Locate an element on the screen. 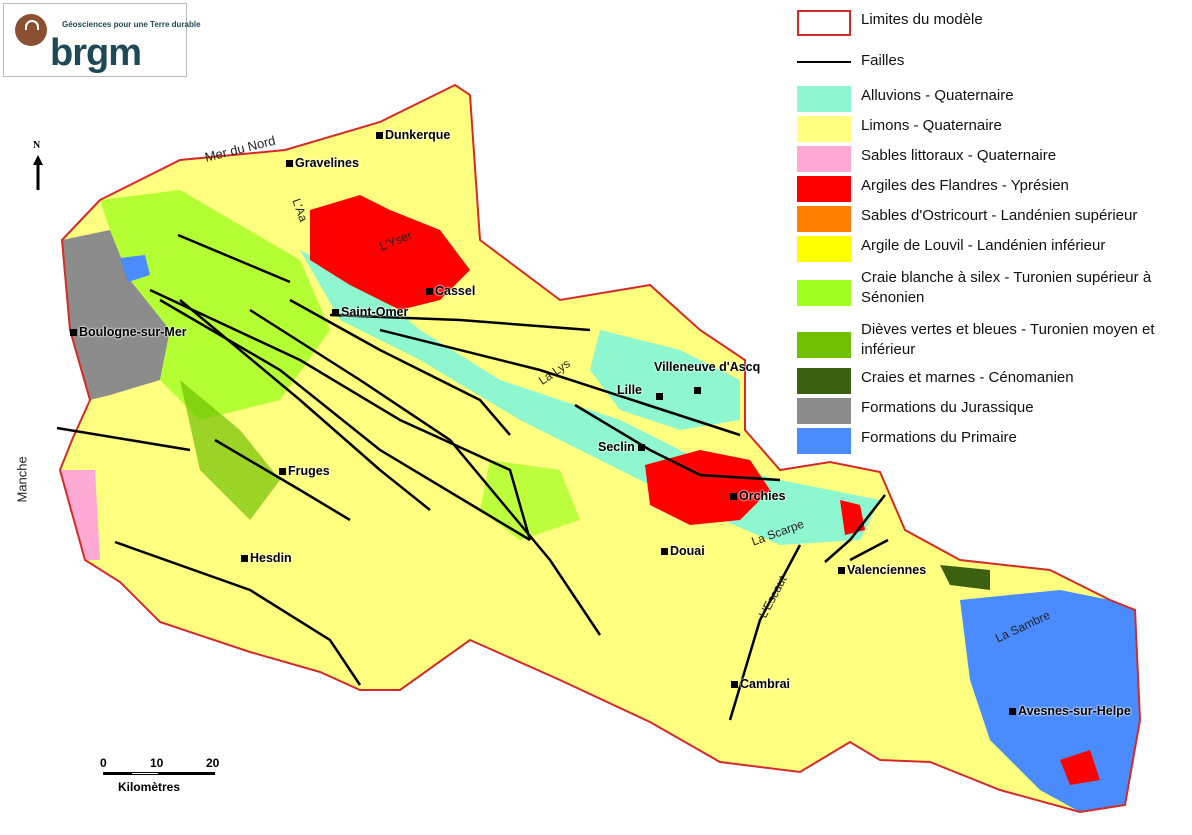  legend-label: Argile de Louvil - Landénien inférieur is located at coordinates (983, 245).